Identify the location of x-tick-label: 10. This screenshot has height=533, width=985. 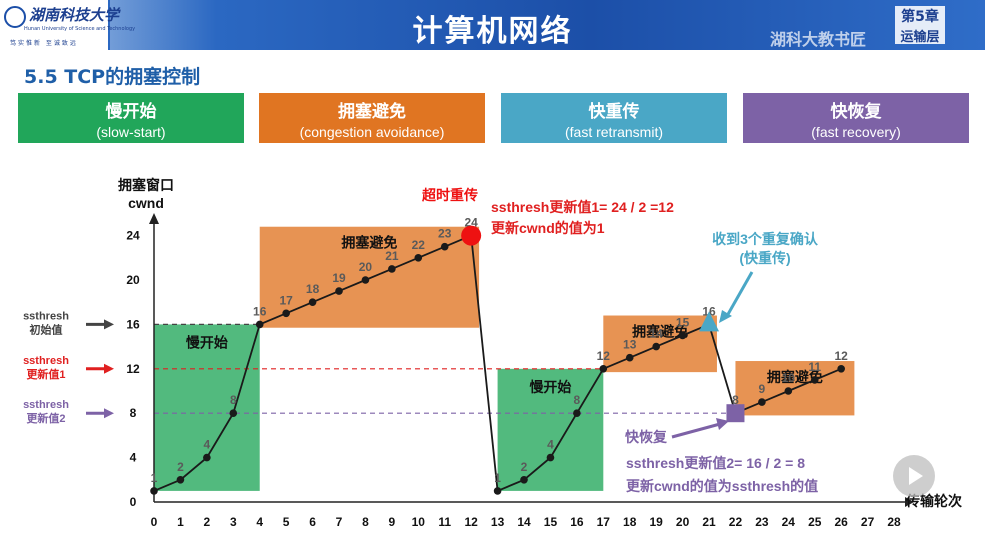
(419, 522).